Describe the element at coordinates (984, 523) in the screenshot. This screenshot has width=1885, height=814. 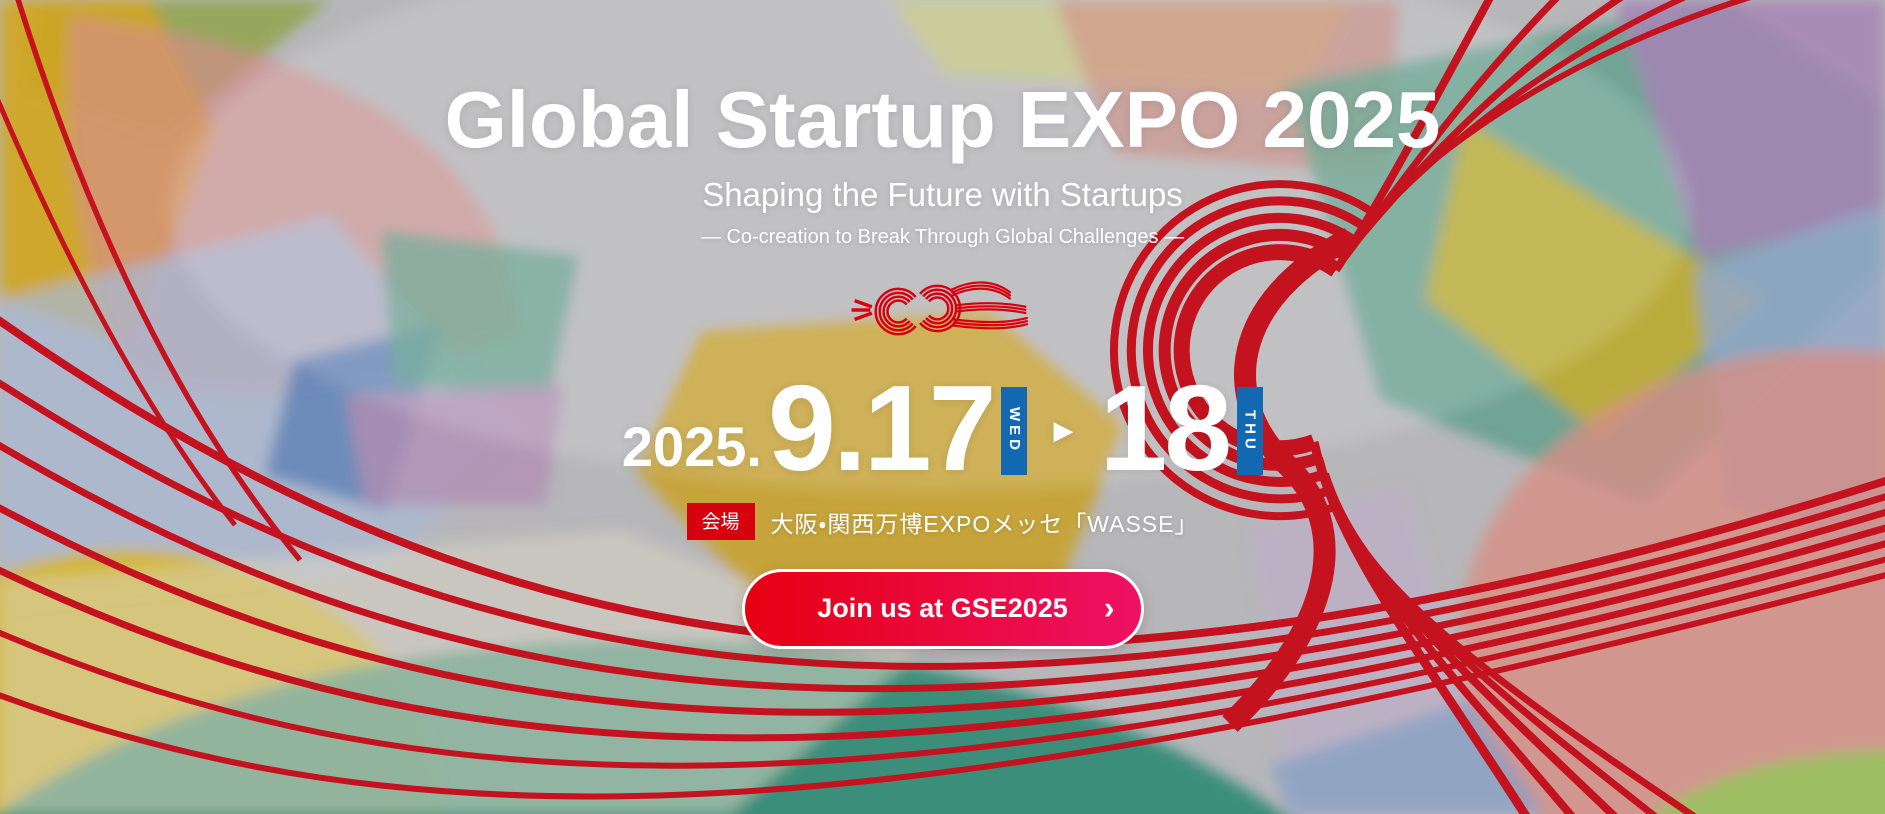
I see `venue-name: 大阪・関西万博EXPOメッセ「WASSE」` at that location.